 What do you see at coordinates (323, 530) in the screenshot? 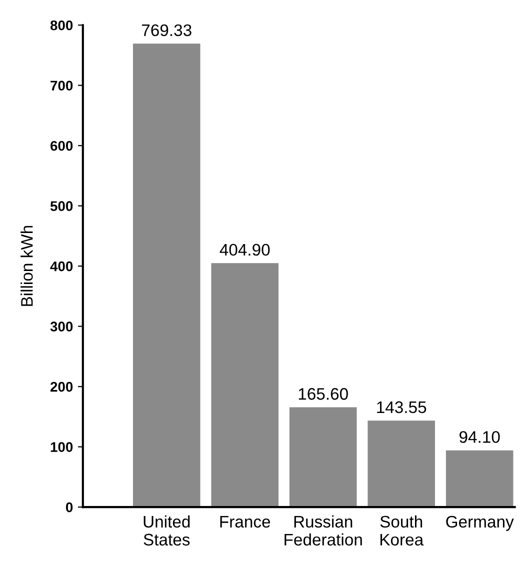
I see `x-tick-label: Russian Federation` at bounding box center [323, 530].